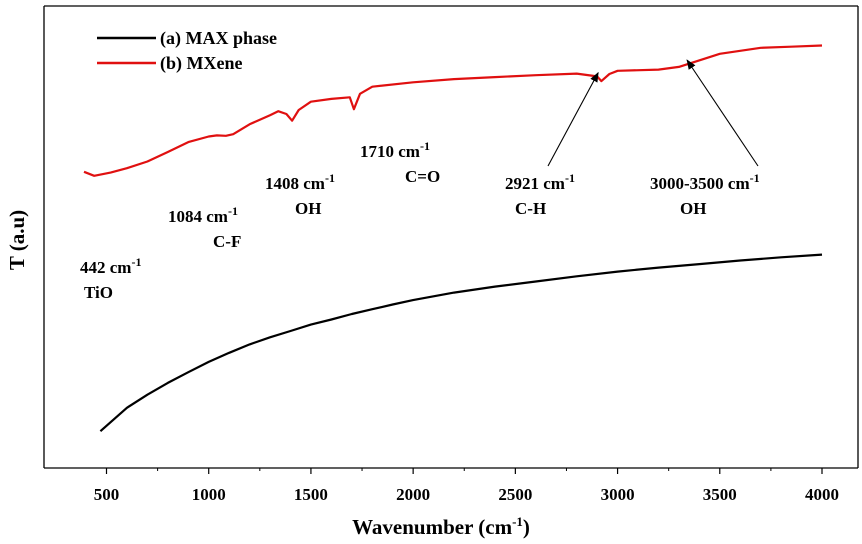 Image resolution: width=862 pixels, height=544 pixels. I want to click on annotation-wavenumber: 1084 cm-1, so click(203, 215).